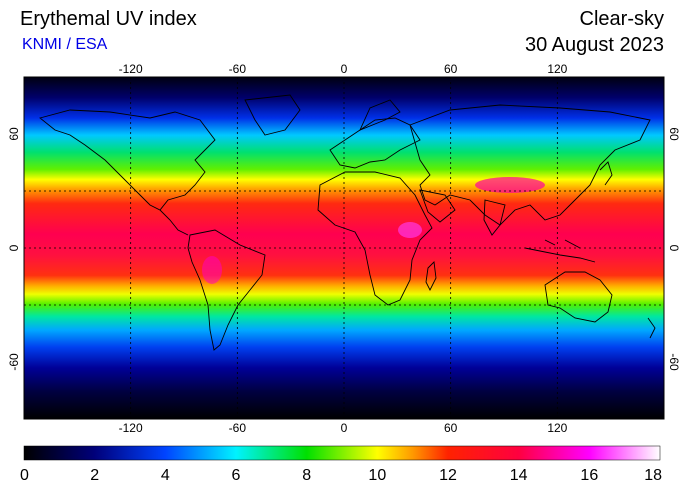 The image size is (688, 490). What do you see at coordinates (653, 475) in the screenshot?
I see `colorbar-tick-label: 18` at bounding box center [653, 475].